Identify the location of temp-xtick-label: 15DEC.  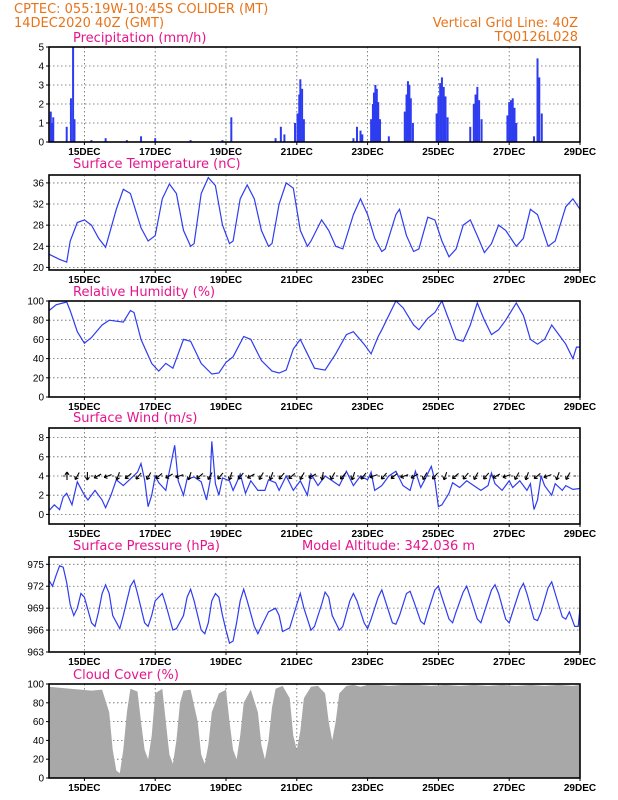
(84, 280).